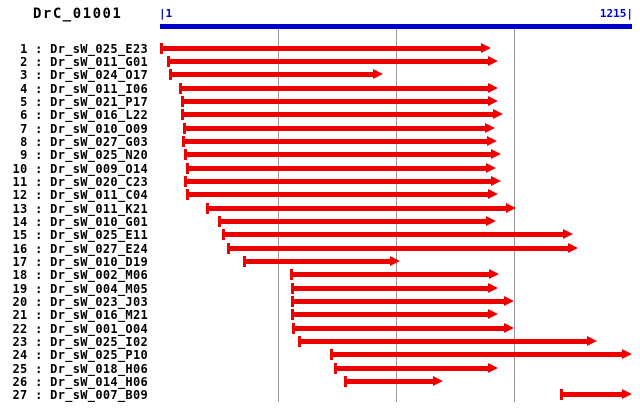 The image size is (640, 411). Describe the element at coordinates (99, 275) in the screenshot. I see `read-name: Dr_sW_002_M06` at that location.